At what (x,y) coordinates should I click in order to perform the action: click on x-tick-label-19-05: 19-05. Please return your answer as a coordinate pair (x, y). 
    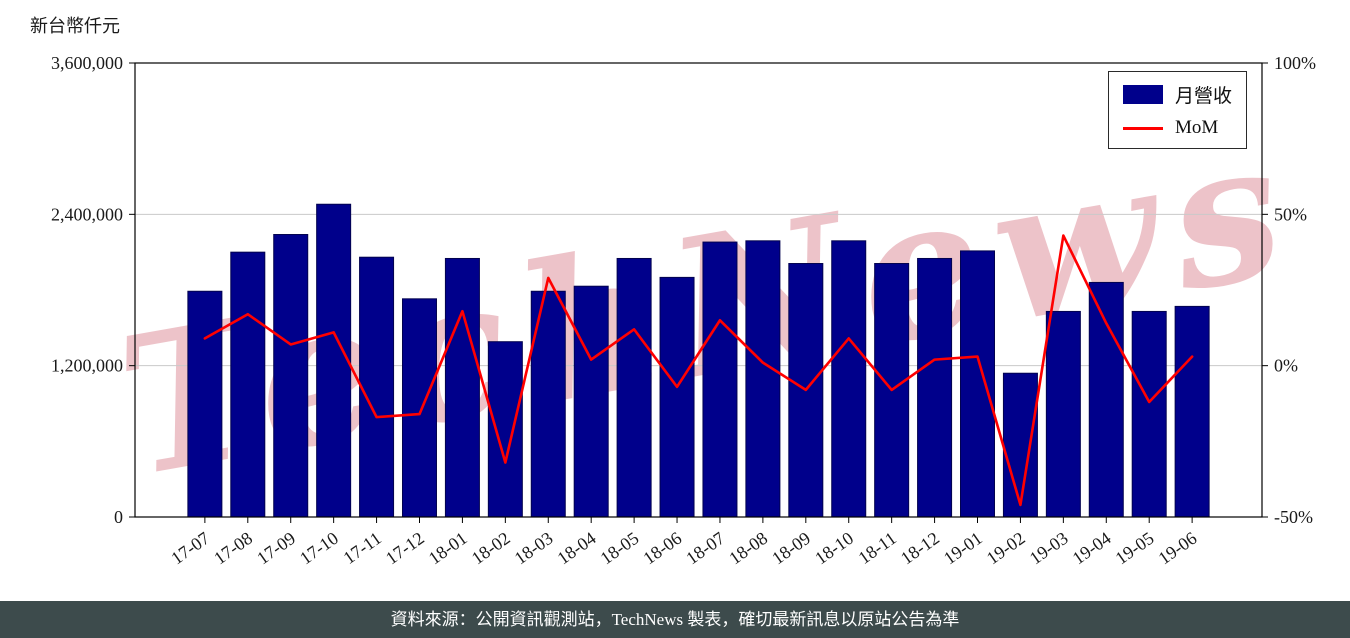
    Looking at the image, I should click on (1135, 548).